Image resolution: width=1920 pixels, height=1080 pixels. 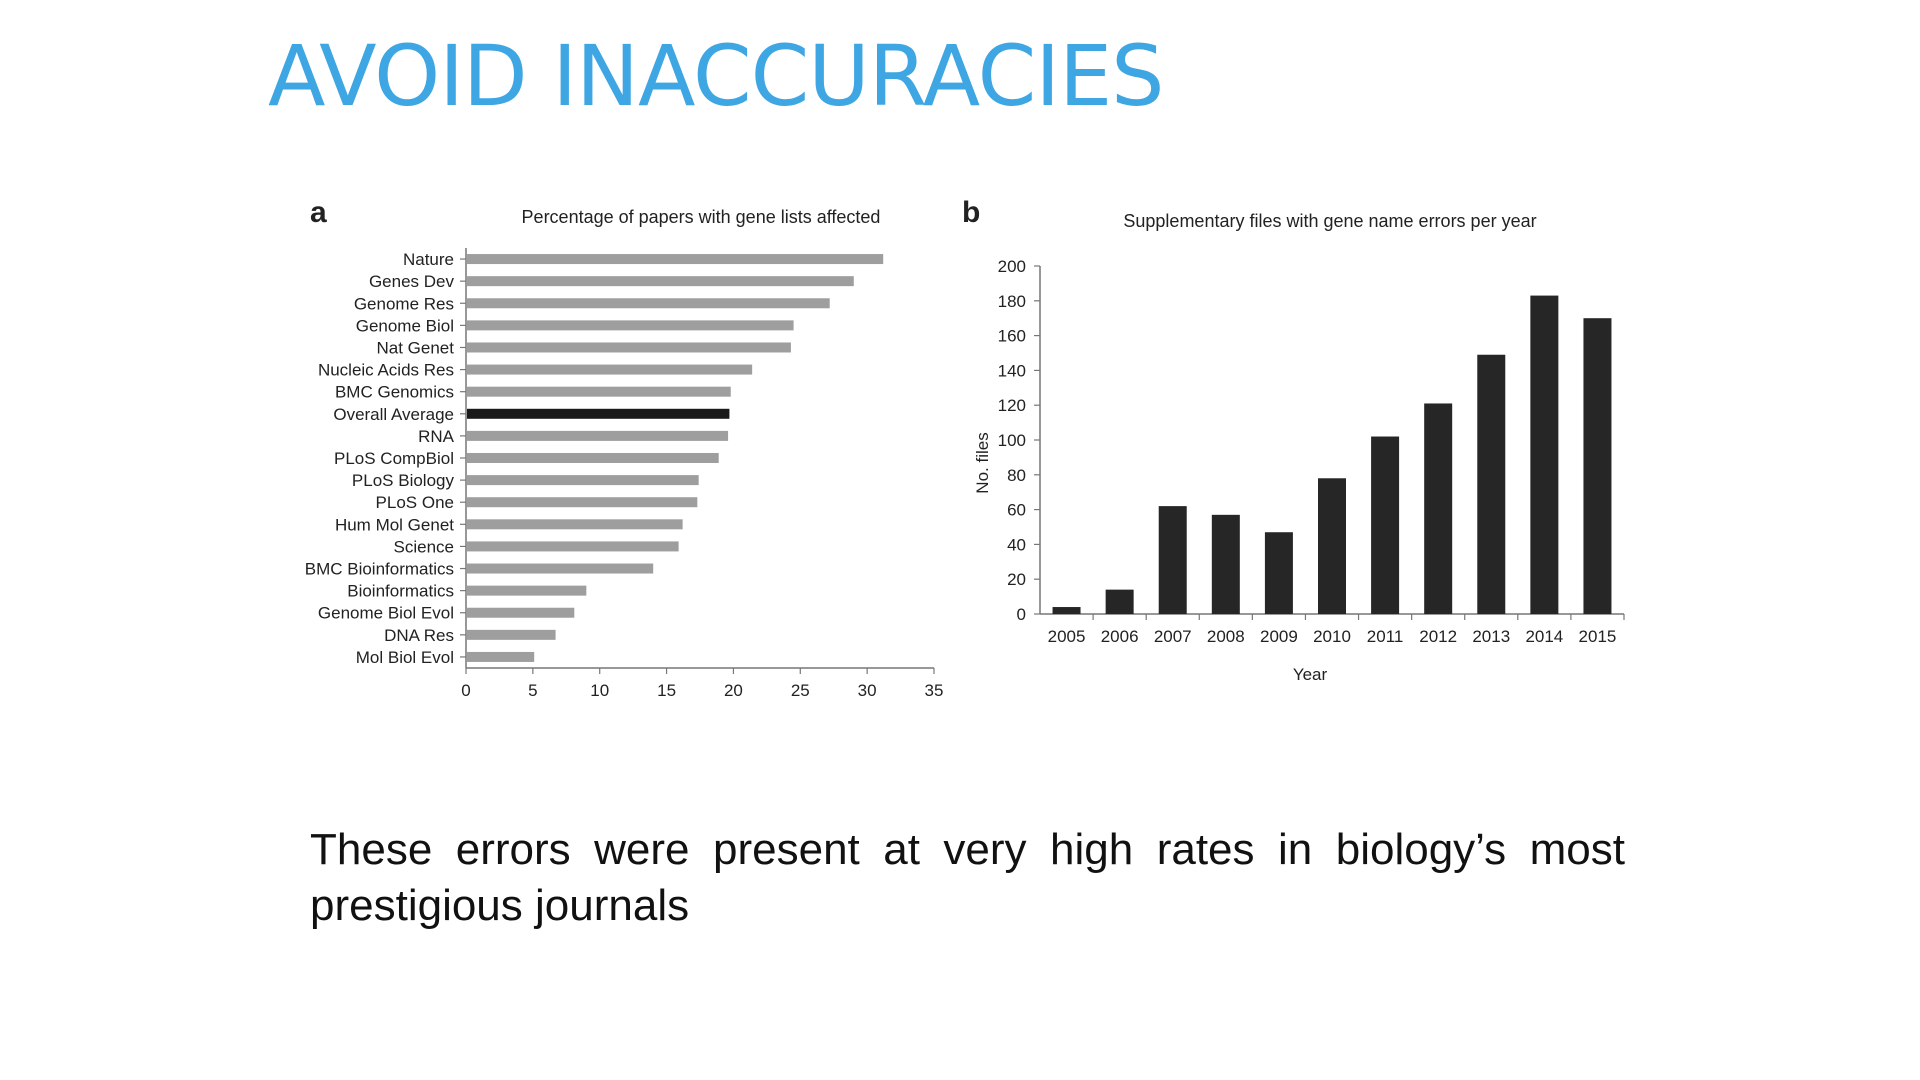 I want to click on chart-b-y-tick-label: 160, so click(x=1012, y=336).